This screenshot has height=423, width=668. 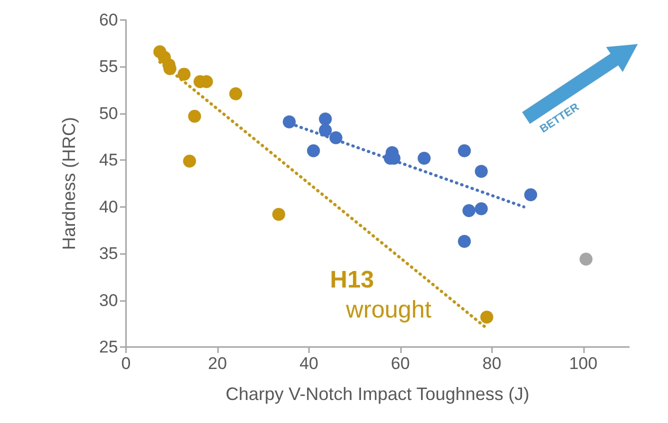 I want to click on y-tick-label: 35, so click(x=108, y=254).